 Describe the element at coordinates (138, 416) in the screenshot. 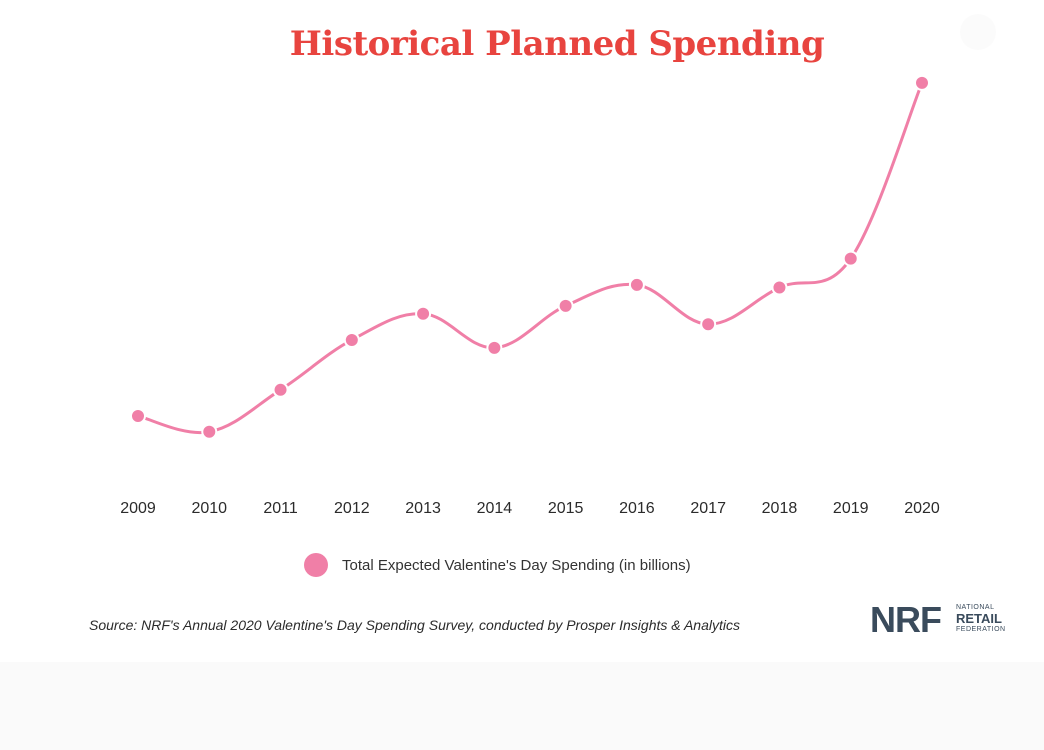

I see `data-point-2009` at that location.